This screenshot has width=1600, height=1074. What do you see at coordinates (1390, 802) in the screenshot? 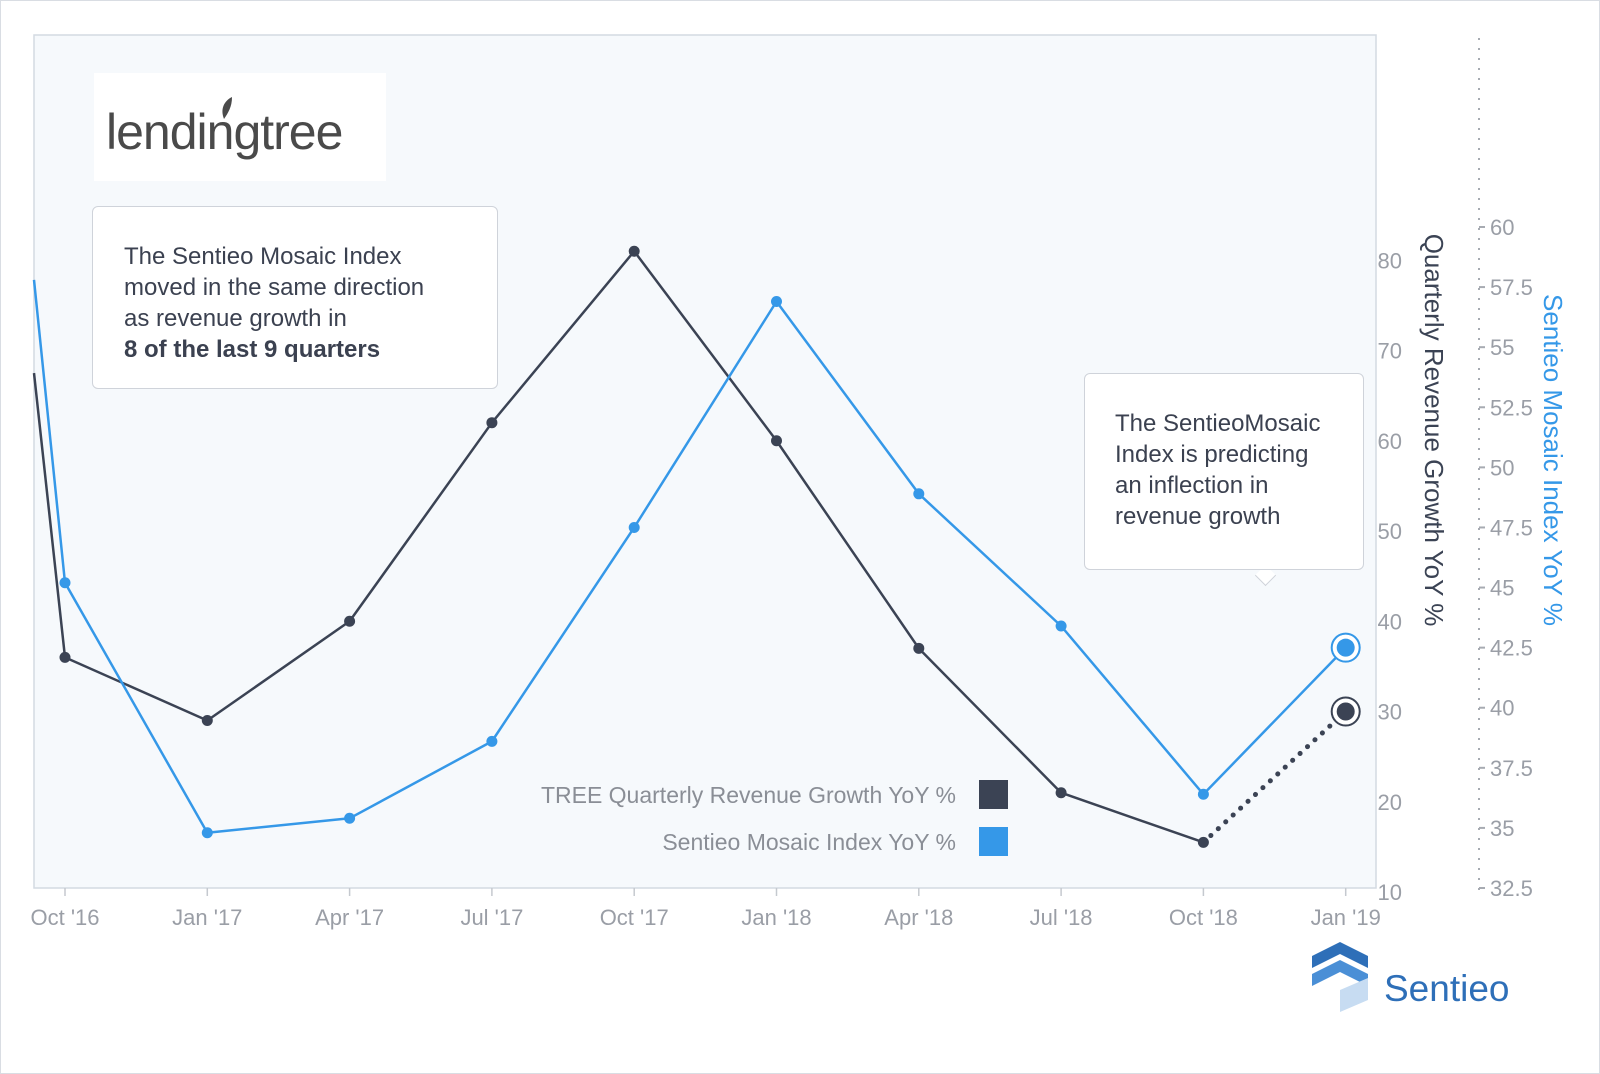
I see `y-left-tick-label: 20` at bounding box center [1390, 802].